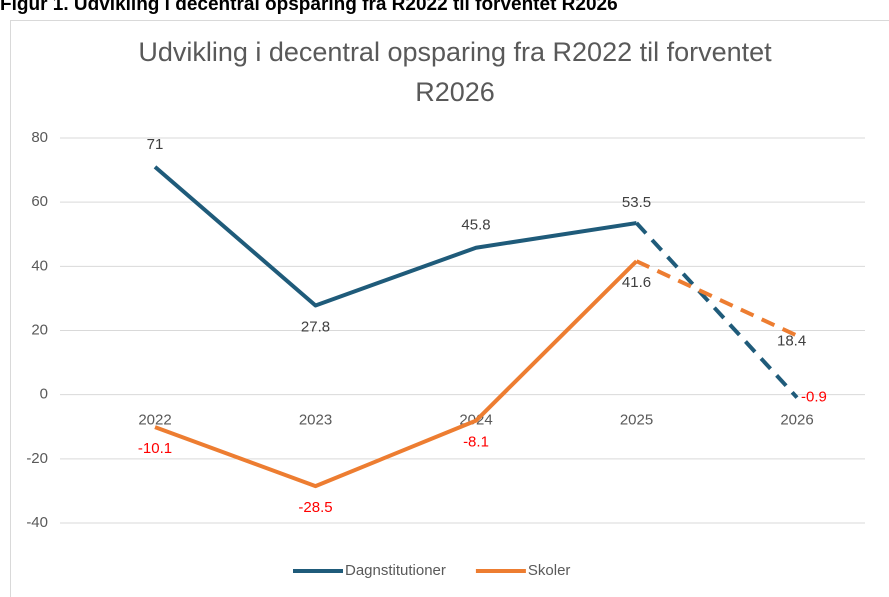 Image resolution: width=889 pixels, height=597 pixels. I want to click on data-label: 18.4, so click(791, 341).